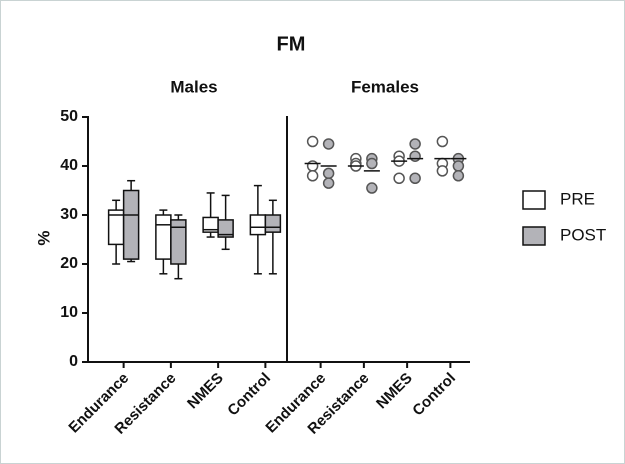  Describe the element at coordinates (73, 361) in the screenshot. I see `y-tick-label: 0` at that location.